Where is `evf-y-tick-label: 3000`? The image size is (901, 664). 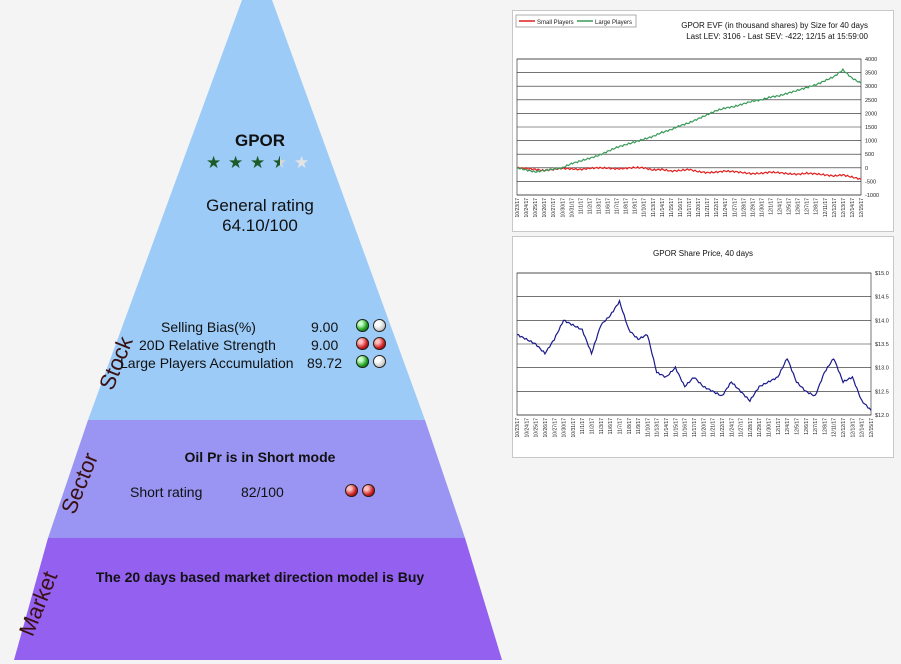
evf-y-tick-label: 3000 is located at coordinates (871, 87).